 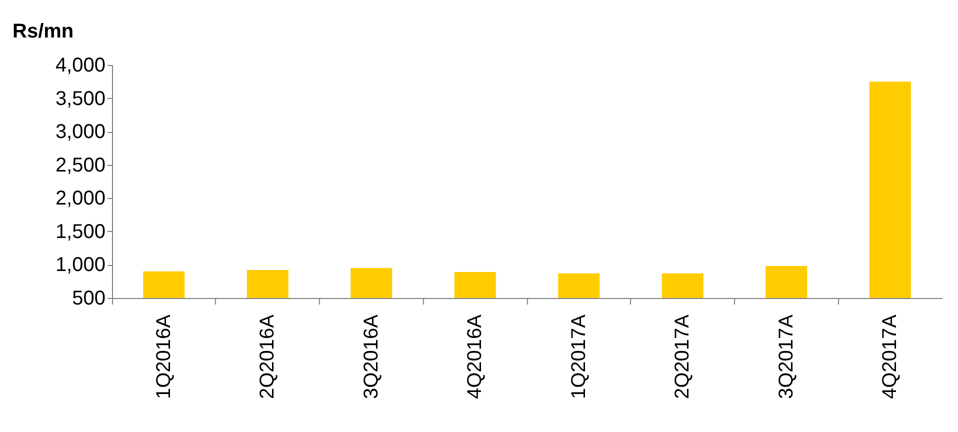 I want to click on x-tick-label: 1Q2017A, so click(x=579, y=357).